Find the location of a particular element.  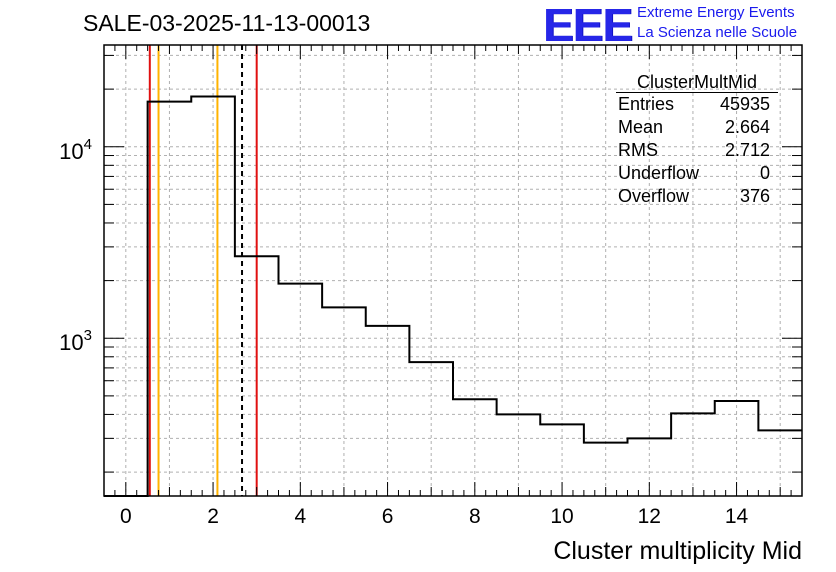

stats-value: 45935 is located at coordinates (744, 104).